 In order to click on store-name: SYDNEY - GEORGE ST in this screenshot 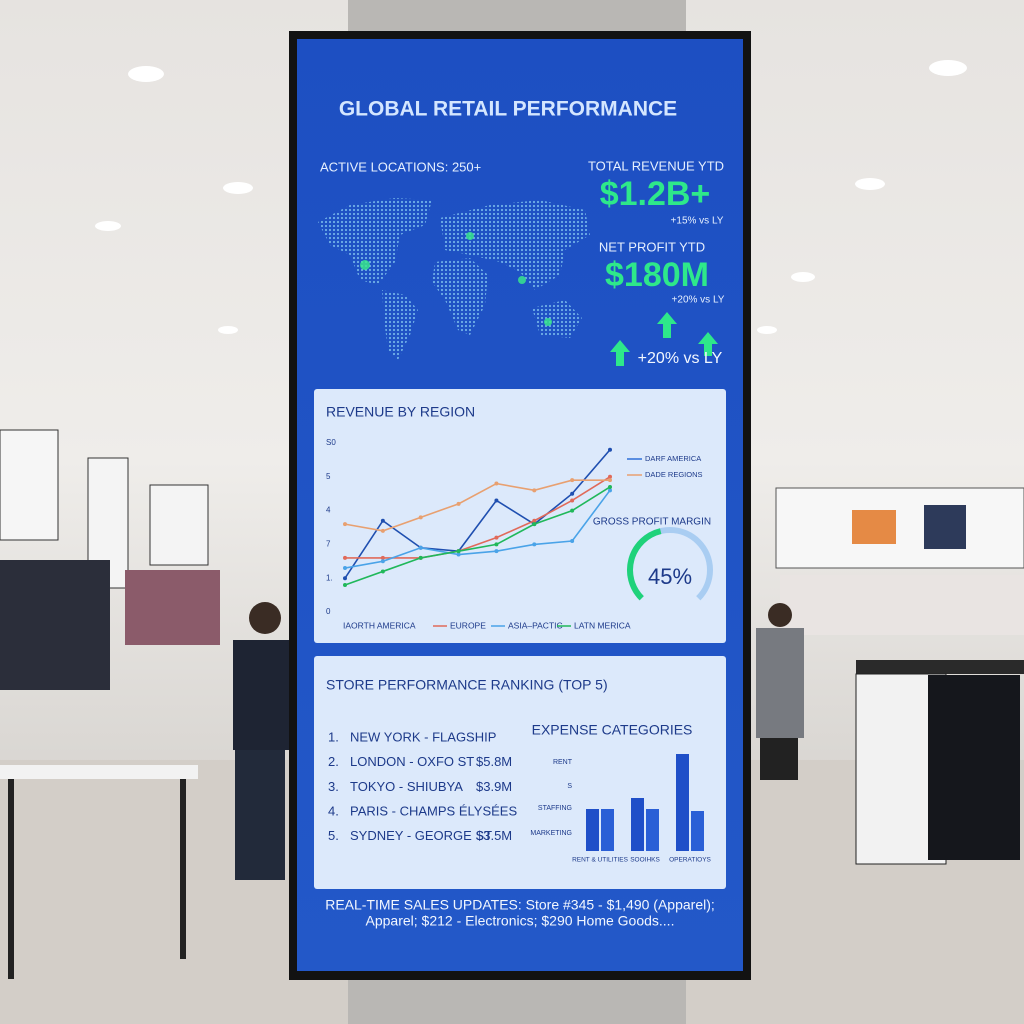, I will do `click(421, 835)`.